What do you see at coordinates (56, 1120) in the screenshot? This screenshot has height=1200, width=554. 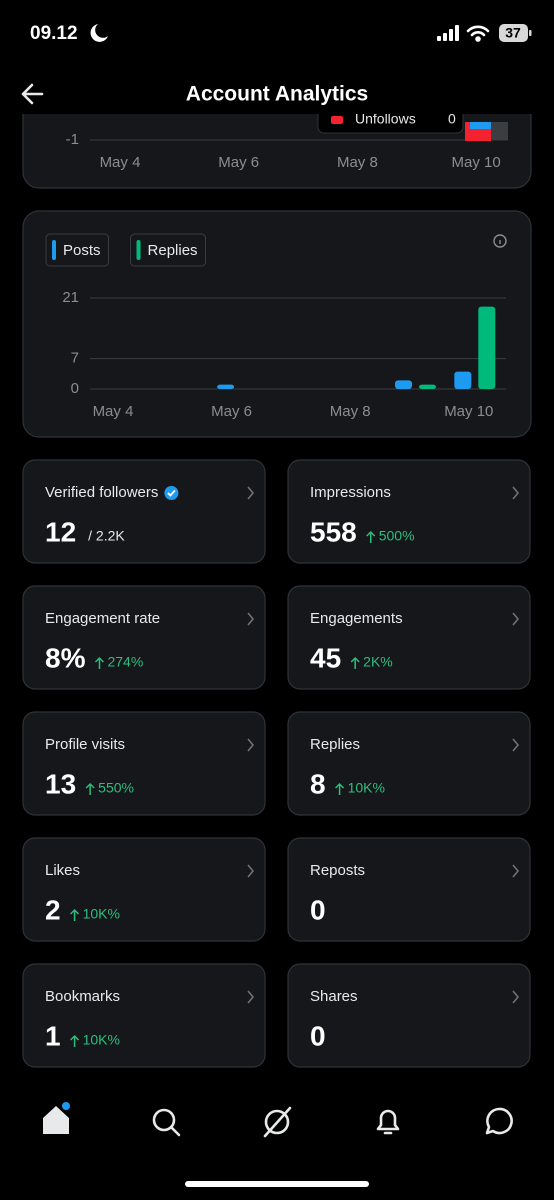 I see `home-icon` at bounding box center [56, 1120].